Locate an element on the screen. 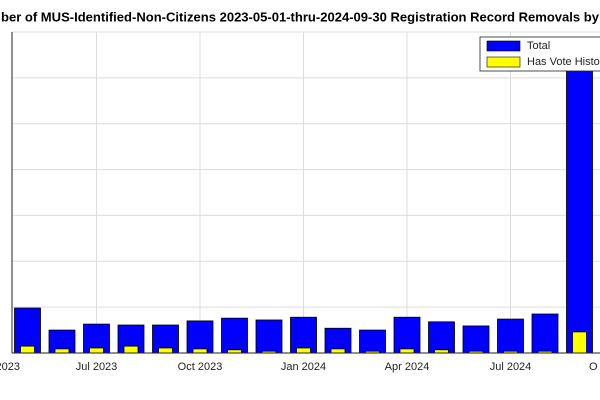 The width and height of the screenshot is (600, 400). legend-label: Has Vote Histor is located at coordinates (563, 62).